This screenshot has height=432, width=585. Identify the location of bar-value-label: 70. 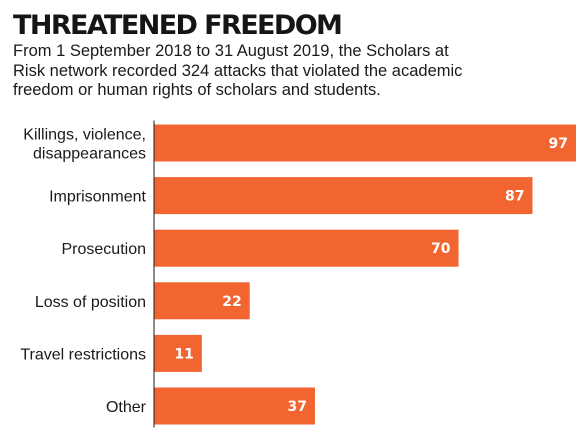
(441, 249).